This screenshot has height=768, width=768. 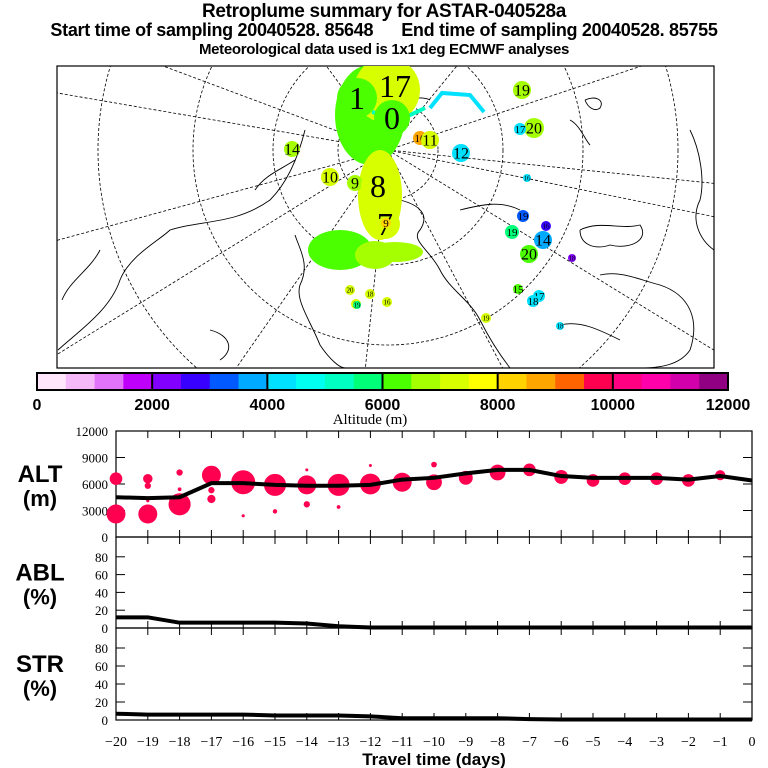 What do you see at coordinates (529, 742) in the screenshot?
I see `x-tick-label: −7` at bounding box center [529, 742].